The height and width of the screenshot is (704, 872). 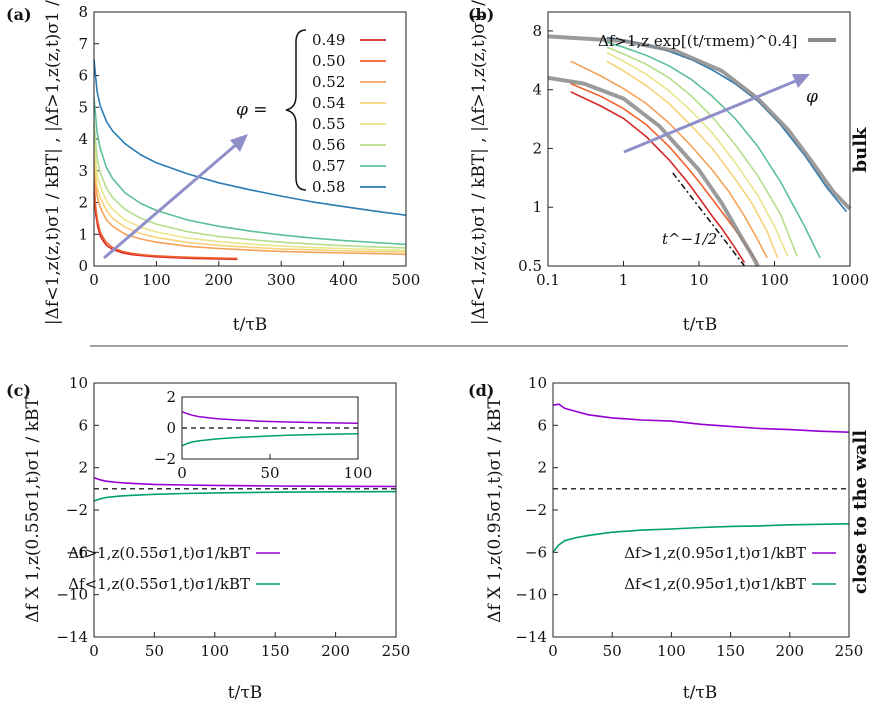 I want to click on panel-a-phi-arrowhead, so click(x=239, y=143).